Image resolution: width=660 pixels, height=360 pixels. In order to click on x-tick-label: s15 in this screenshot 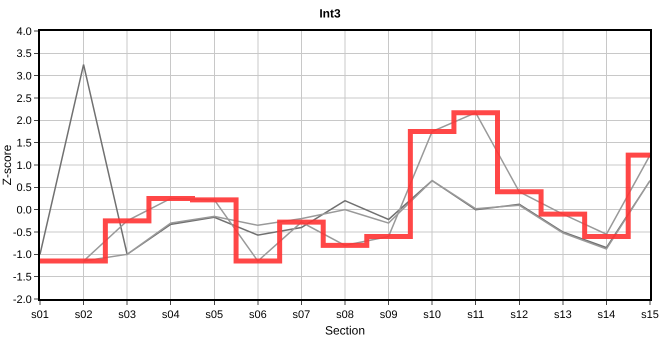, I will do `click(650, 315)`.